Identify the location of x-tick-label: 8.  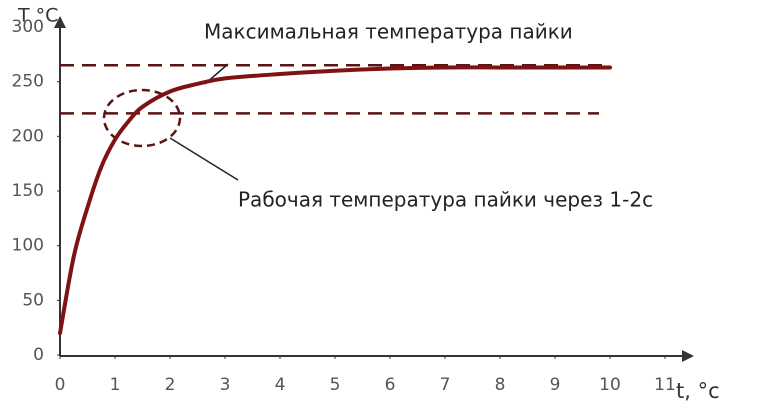
(500, 385).